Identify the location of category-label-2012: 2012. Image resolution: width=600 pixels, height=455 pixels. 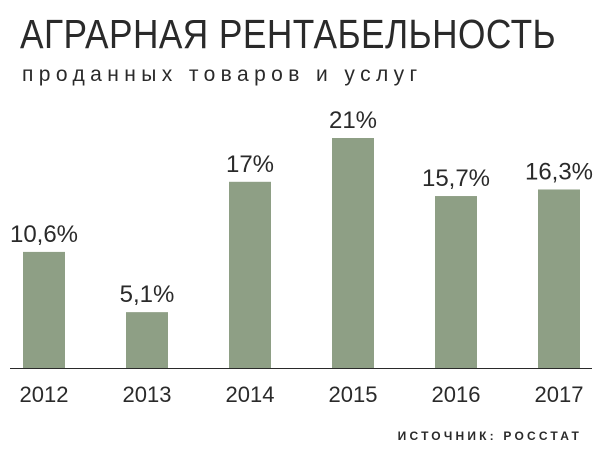
(44, 394).